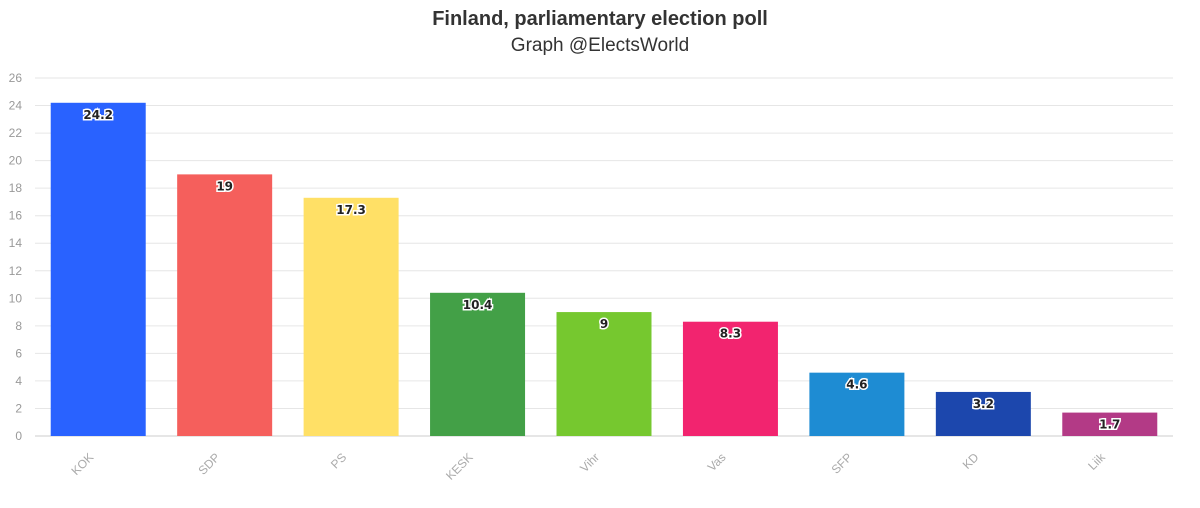  I want to click on data-label: 8.3, so click(730, 334).